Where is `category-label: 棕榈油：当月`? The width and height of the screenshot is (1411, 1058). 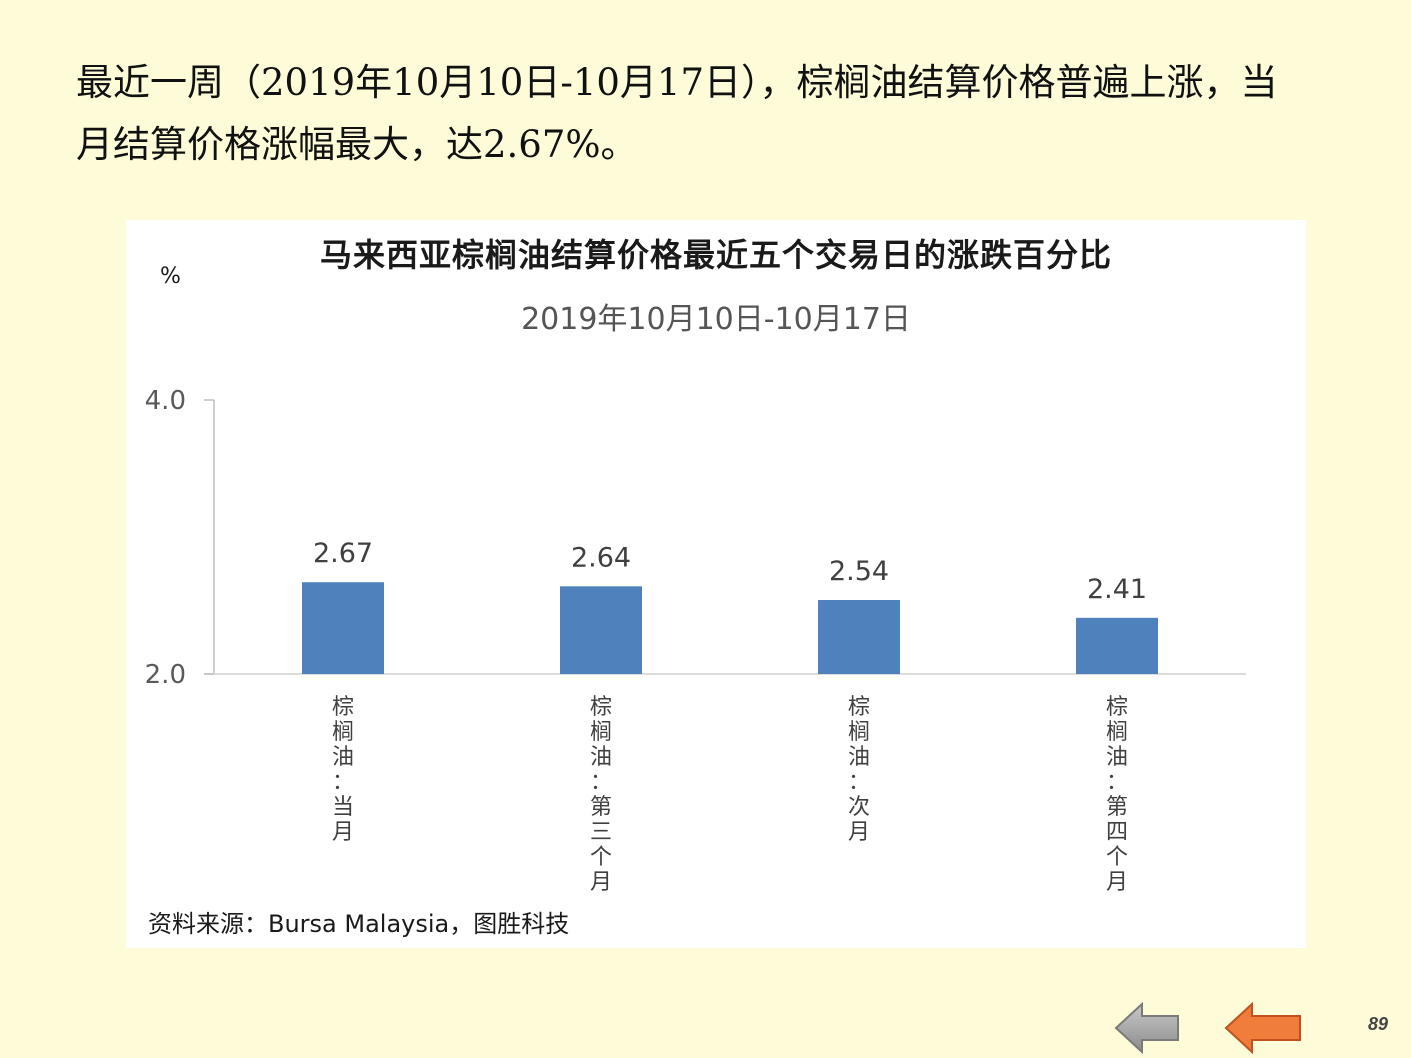 category-label: 棕榈油：当月 is located at coordinates (343, 770).